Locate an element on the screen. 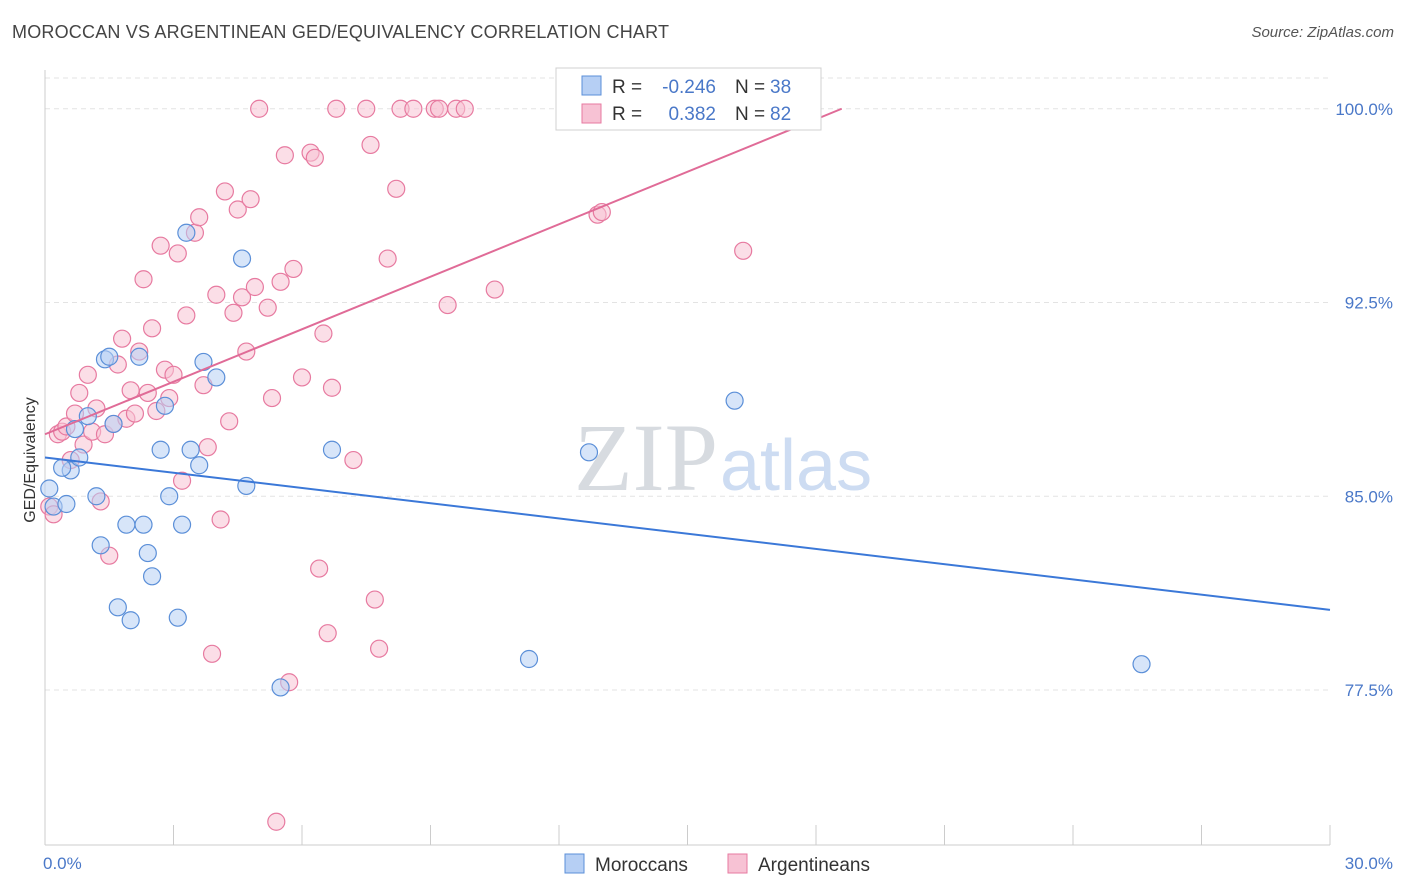 This screenshot has width=1406, height=892. x-tick-label-min: 0.0% is located at coordinates (62, 863).